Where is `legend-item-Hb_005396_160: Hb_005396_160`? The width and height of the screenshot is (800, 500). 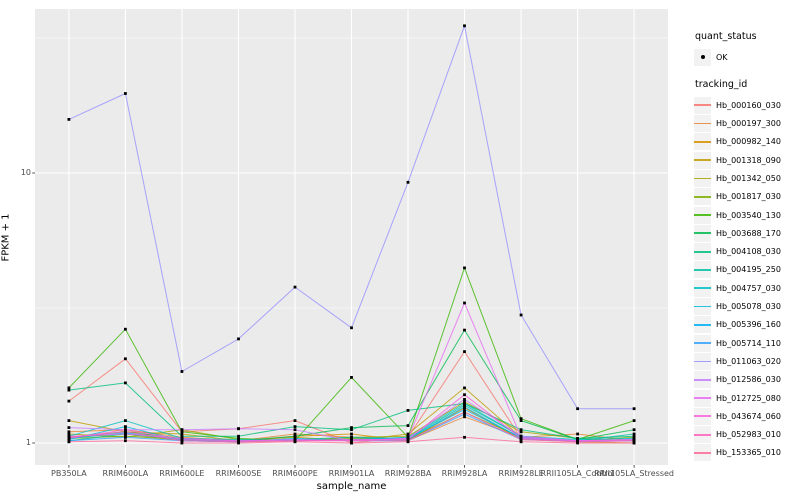 legend-item-Hb_005396_160: Hb_005396_160 is located at coordinates (747, 325).